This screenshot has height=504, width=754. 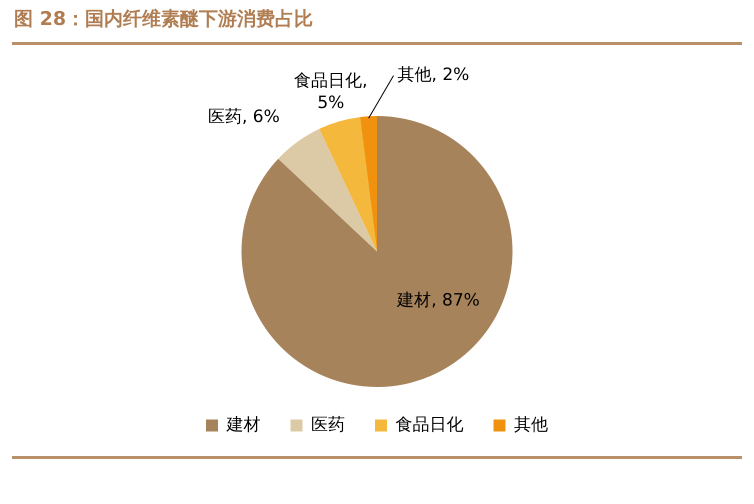 What do you see at coordinates (531, 424) in the screenshot?
I see `legend-label: 其他` at bounding box center [531, 424].